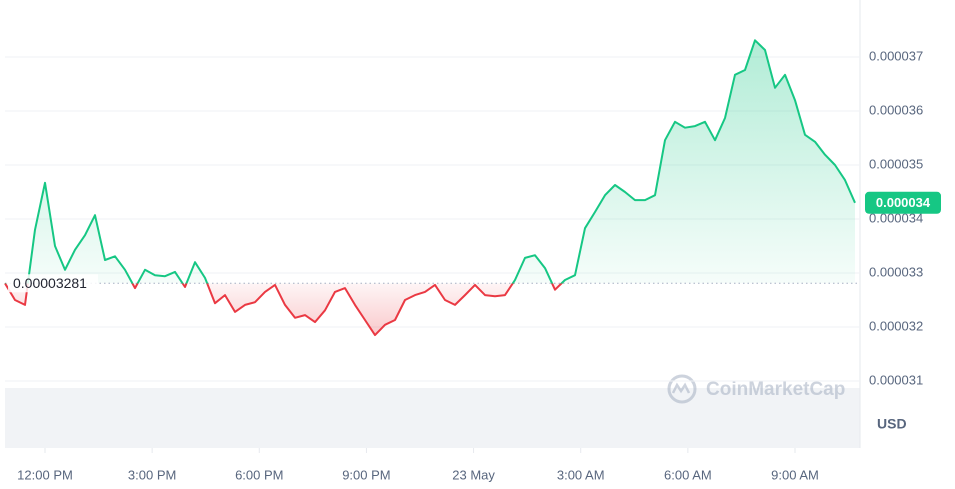 The height and width of the screenshot is (489, 955). What do you see at coordinates (896, 217) in the screenshot?
I see `y-tick-label: 0.000034` at bounding box center [896, 217].